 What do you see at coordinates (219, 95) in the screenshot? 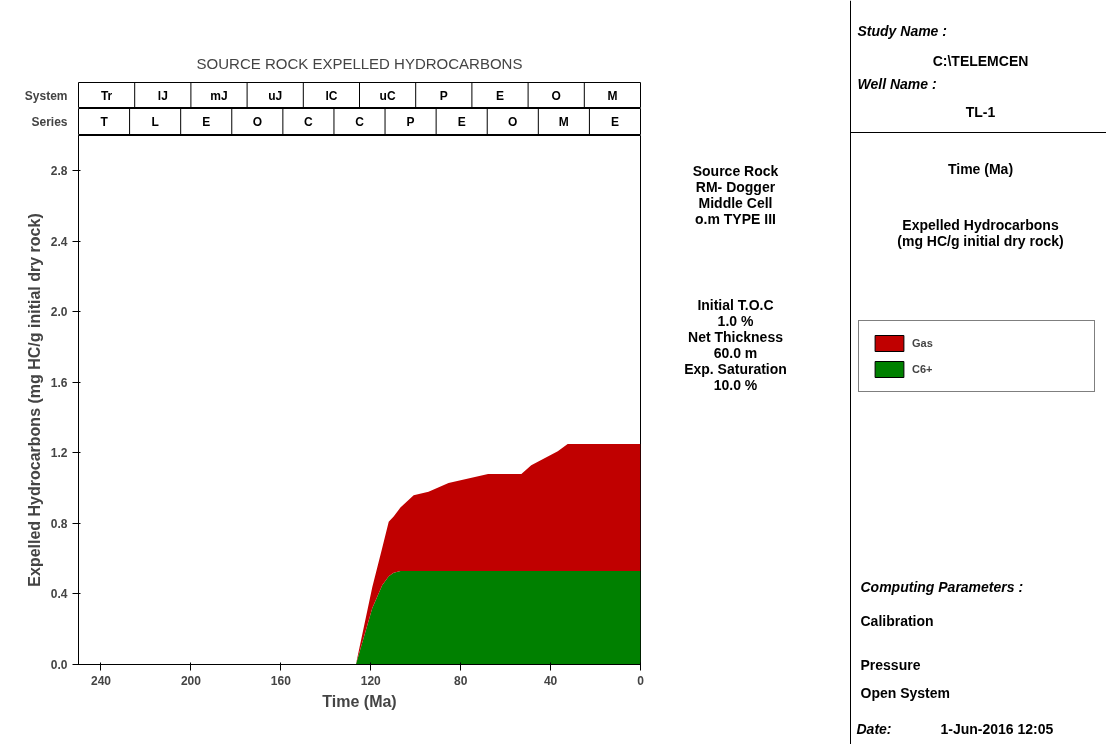
I see `category-label: mJ` at bounding box center [219, 95].